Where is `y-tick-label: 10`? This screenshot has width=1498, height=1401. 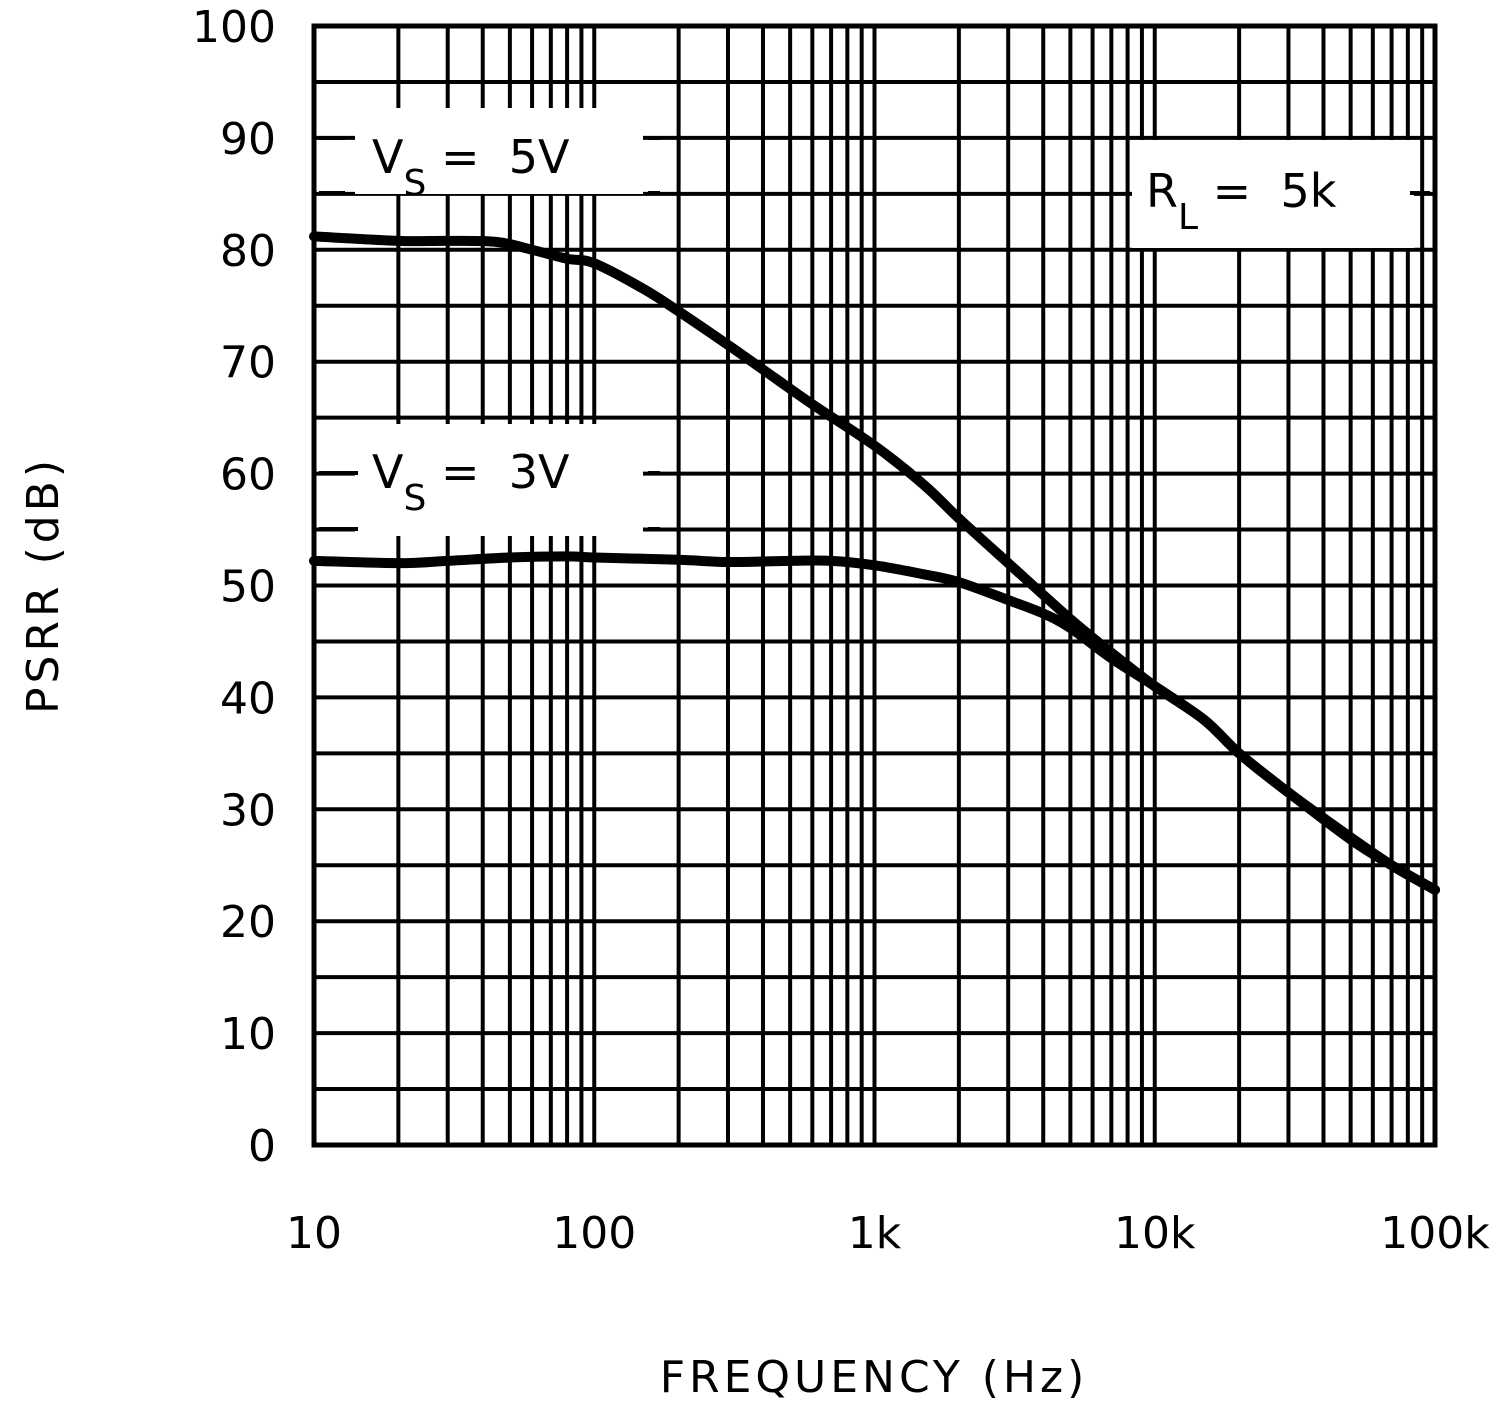 y-tick-label: 10 is located at coordinates (248, 1034).